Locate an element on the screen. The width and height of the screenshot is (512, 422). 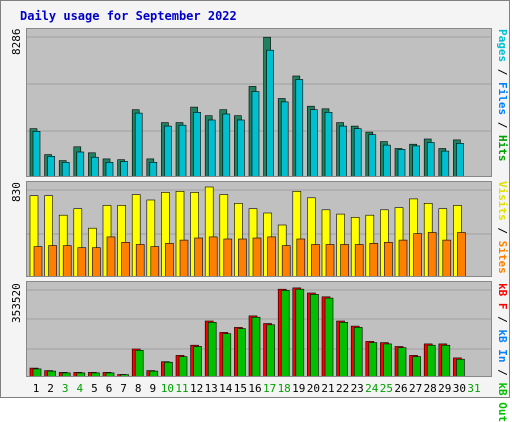
hits-legend-part-0: Pages is located at coordinates (502, 46).